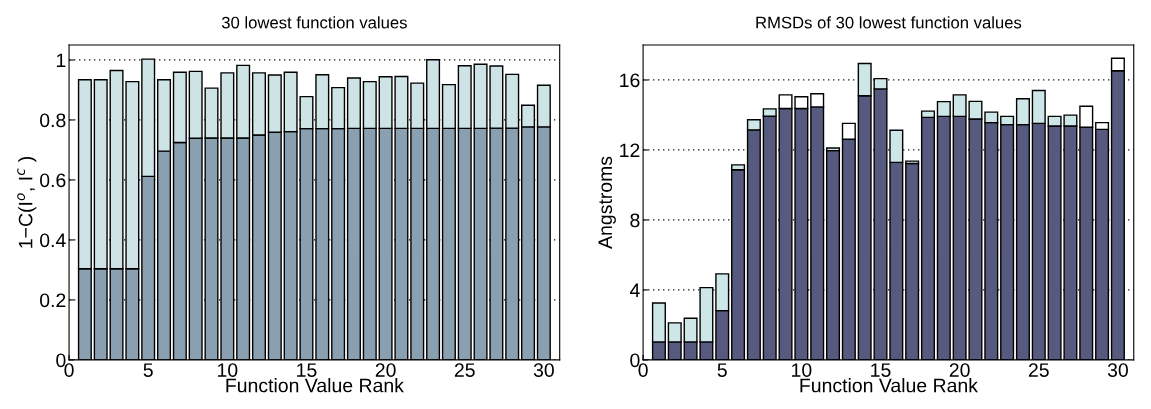 Image resolution: width=1151 pixels, height=409 pixels. What do you see at coordinates (630, 150) in the screenshot?
I see `y-tick-label: 12` at bounding box center [630, 150].